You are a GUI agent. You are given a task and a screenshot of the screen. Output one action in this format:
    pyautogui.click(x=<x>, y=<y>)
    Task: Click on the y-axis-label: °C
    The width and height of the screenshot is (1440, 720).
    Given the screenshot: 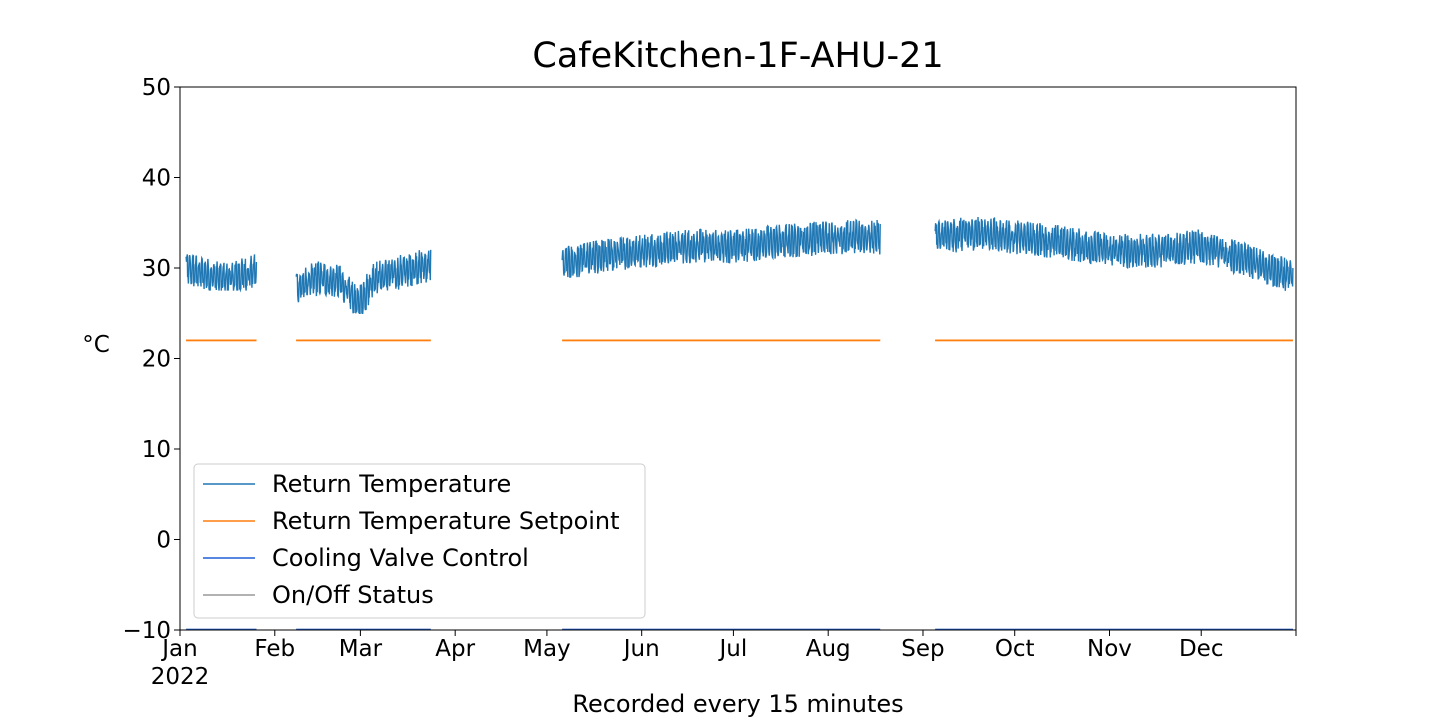 What is the action you would take?
    pyautogui.click(x=96, y=345)
    